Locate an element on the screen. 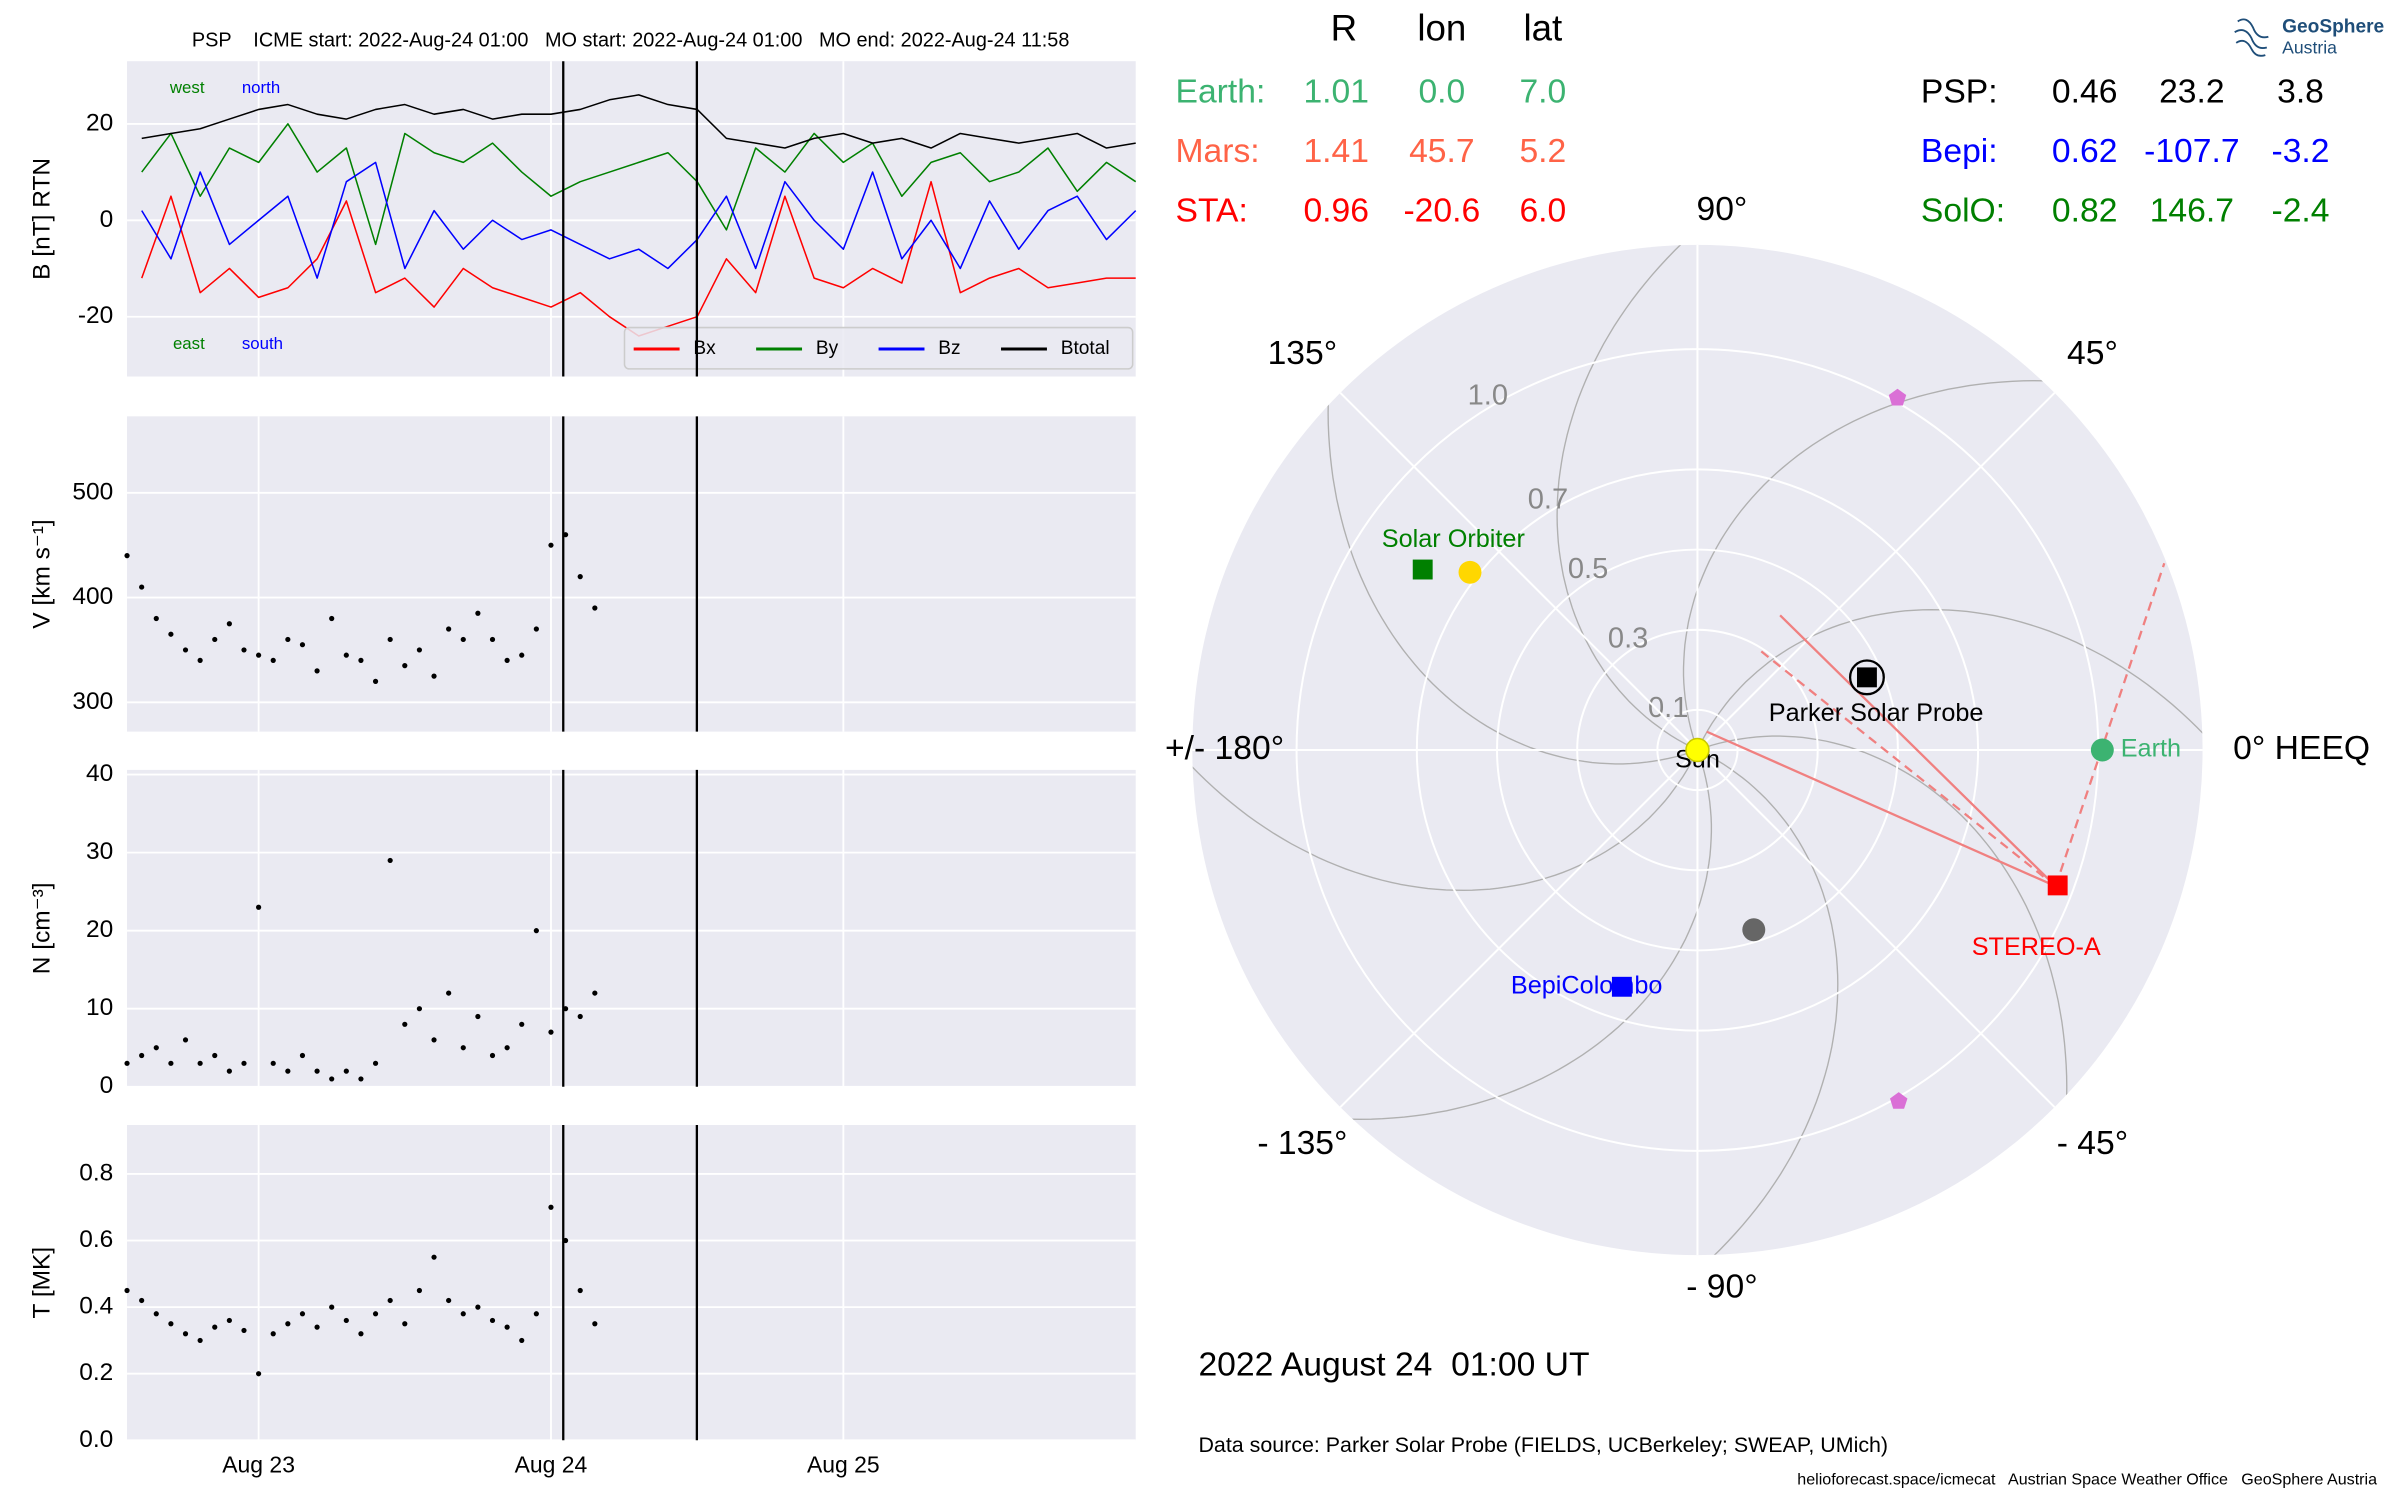 The width and height of the screenshot is (2400, 1500). panel: Aug 23 Aug 24 Aug 25 0.0 0.2 0.4 0.6 0.8 T [MK] is located at coordinates (582, 1301).